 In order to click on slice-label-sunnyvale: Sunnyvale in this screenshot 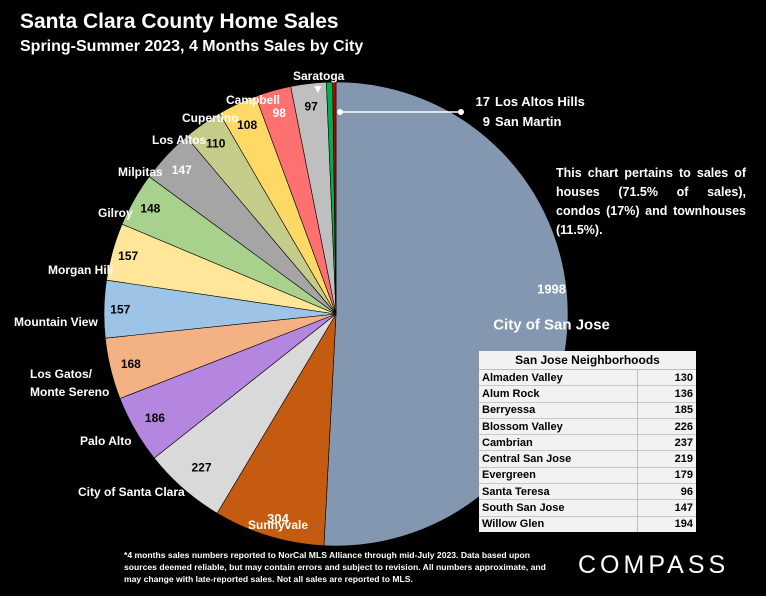, I will do `click(278, 525)`.